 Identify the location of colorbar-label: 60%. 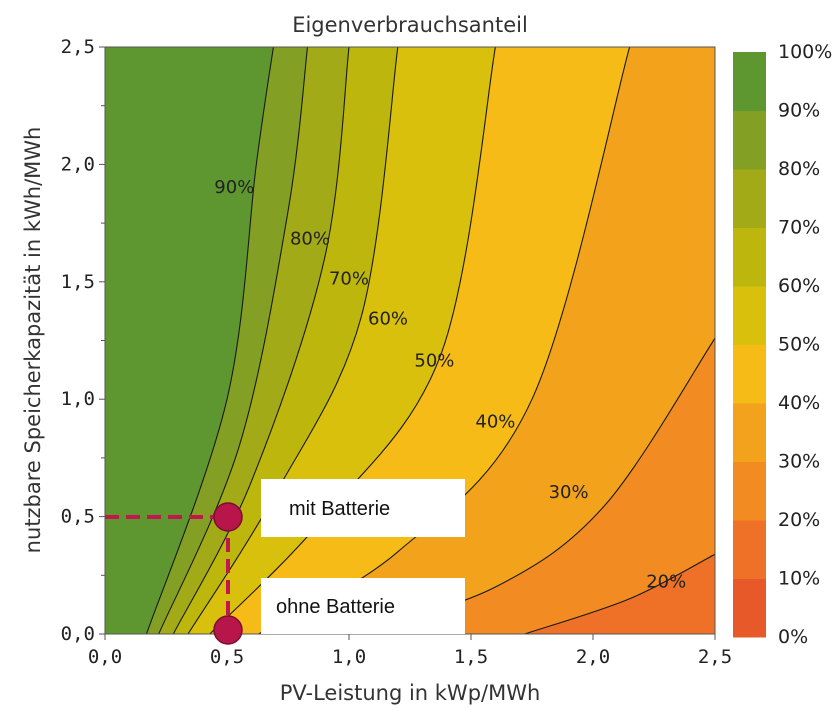
(799, 286).